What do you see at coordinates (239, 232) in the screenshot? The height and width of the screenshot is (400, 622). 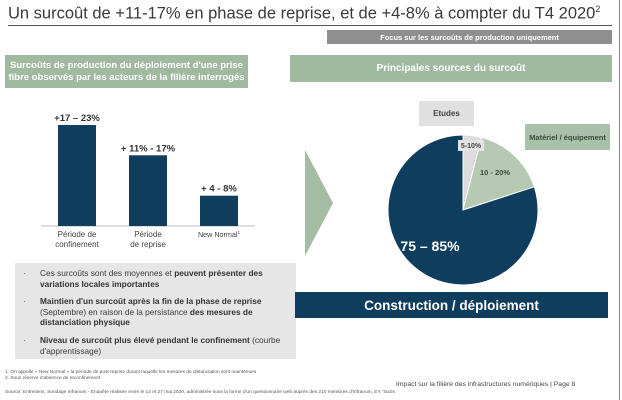 I see `category-superscript: 1` at bounding box center [239, 232].